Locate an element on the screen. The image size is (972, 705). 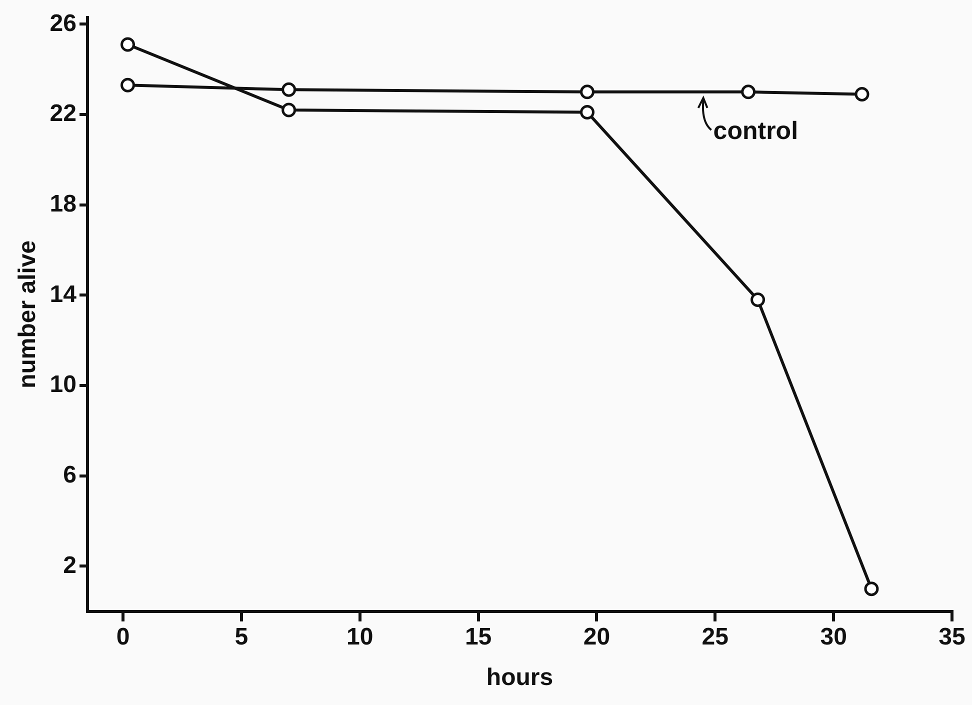
x-tick-label: 5 is located at coordinates (241, 636).